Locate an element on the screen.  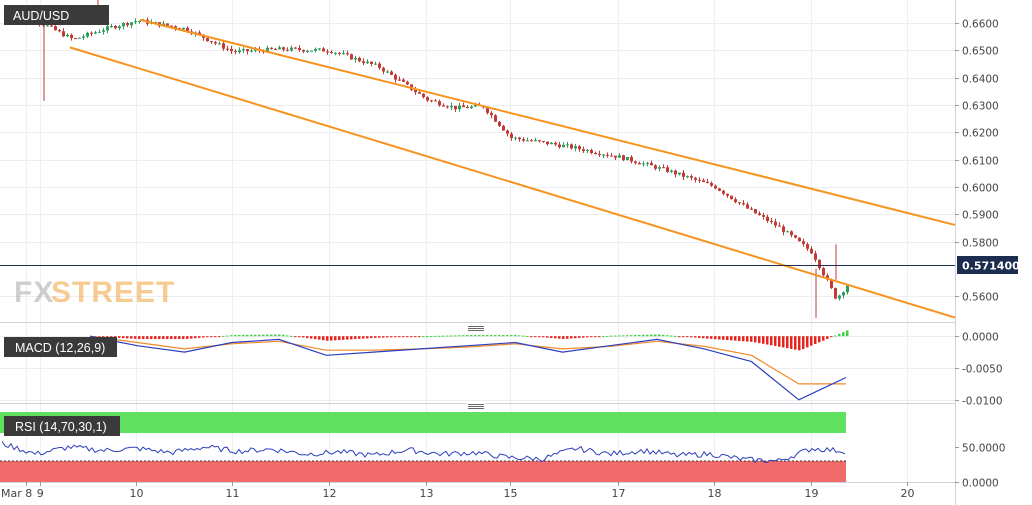
current-price-tag: 0.571400 is located at coordinates (988, 265).